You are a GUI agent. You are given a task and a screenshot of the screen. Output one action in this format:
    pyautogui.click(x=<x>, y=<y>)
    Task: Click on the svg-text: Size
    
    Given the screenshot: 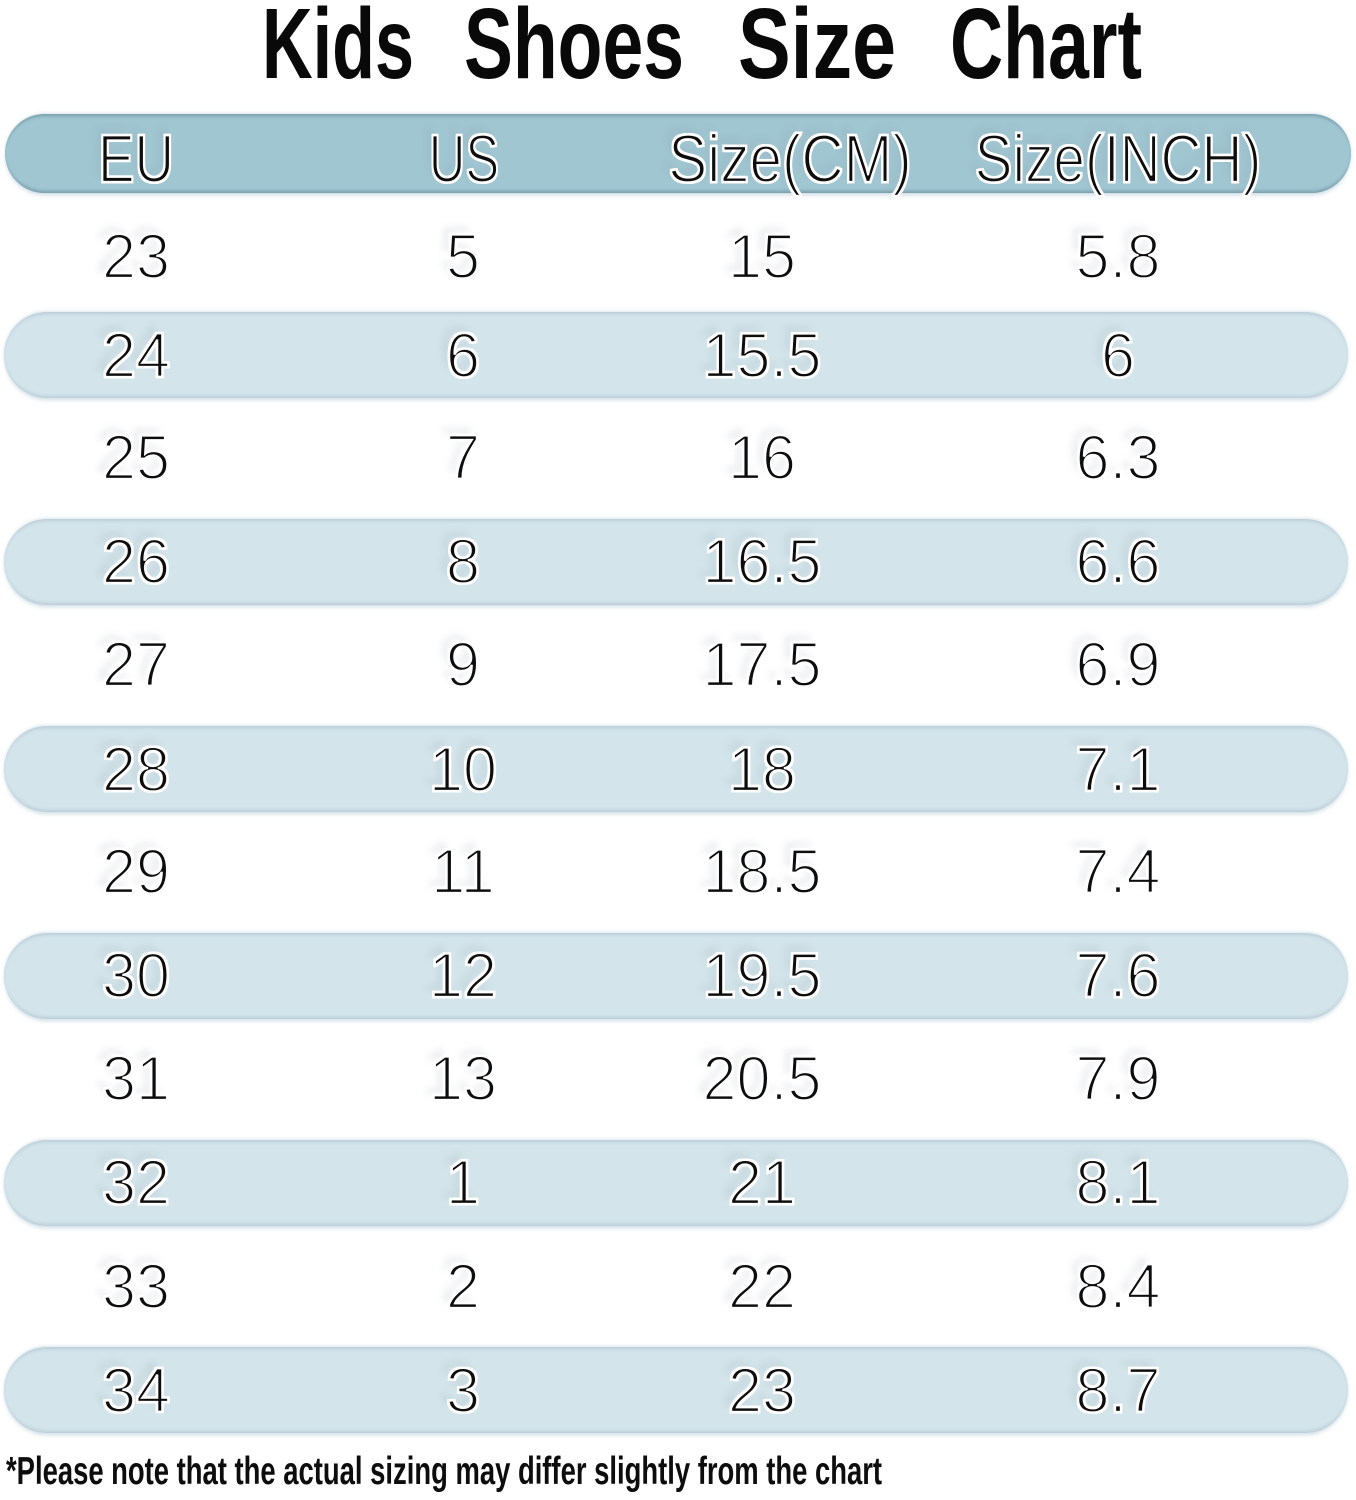 What is the action you would take?
    pyautogui.click(x=817, y=50)
    